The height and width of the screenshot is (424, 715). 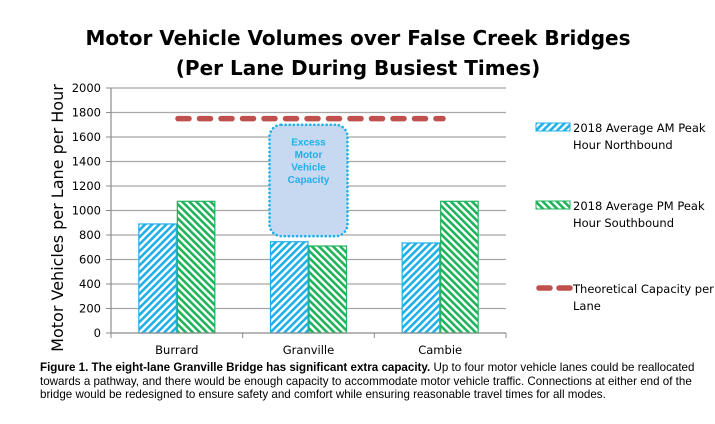 What do you see at coordinates (57, 218) in the screenshot?
I see `y-axis-label: Motor Vehicles per Lane per Hour` at bounding box center [57, 218].